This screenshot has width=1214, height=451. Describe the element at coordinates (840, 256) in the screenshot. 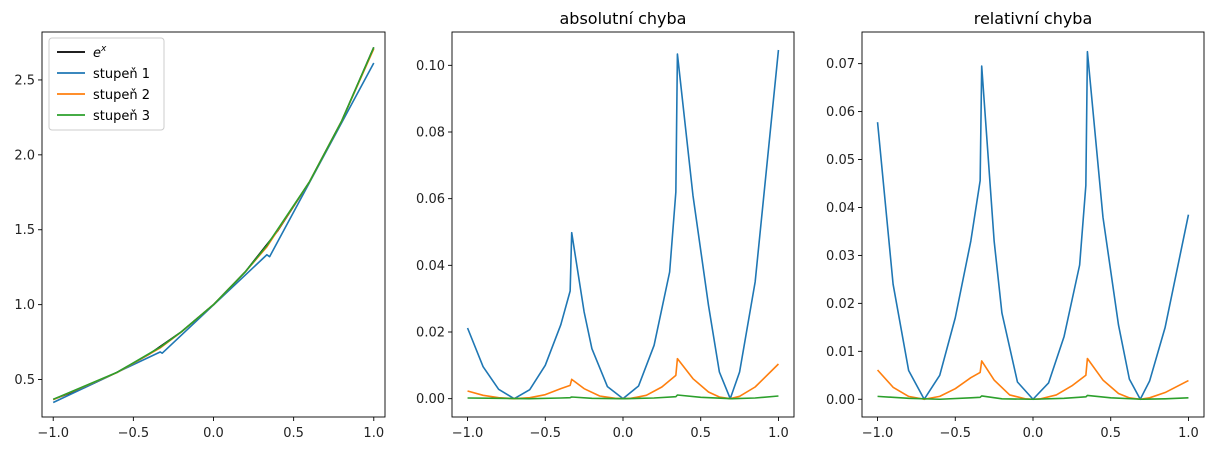

I see `y-tick-label: 0.03` at that location.